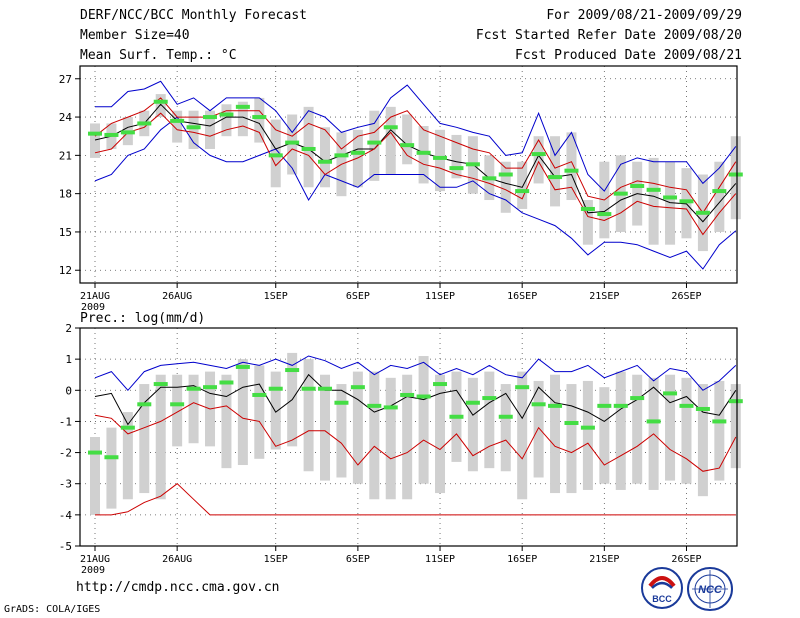 This screenshot has width=800, height=618. What do you see at coordinates (628, 55) in the screenshot?
I see `produced-date: Fcst Produced Date 2009/08/21` at bounding box center [628, 55].